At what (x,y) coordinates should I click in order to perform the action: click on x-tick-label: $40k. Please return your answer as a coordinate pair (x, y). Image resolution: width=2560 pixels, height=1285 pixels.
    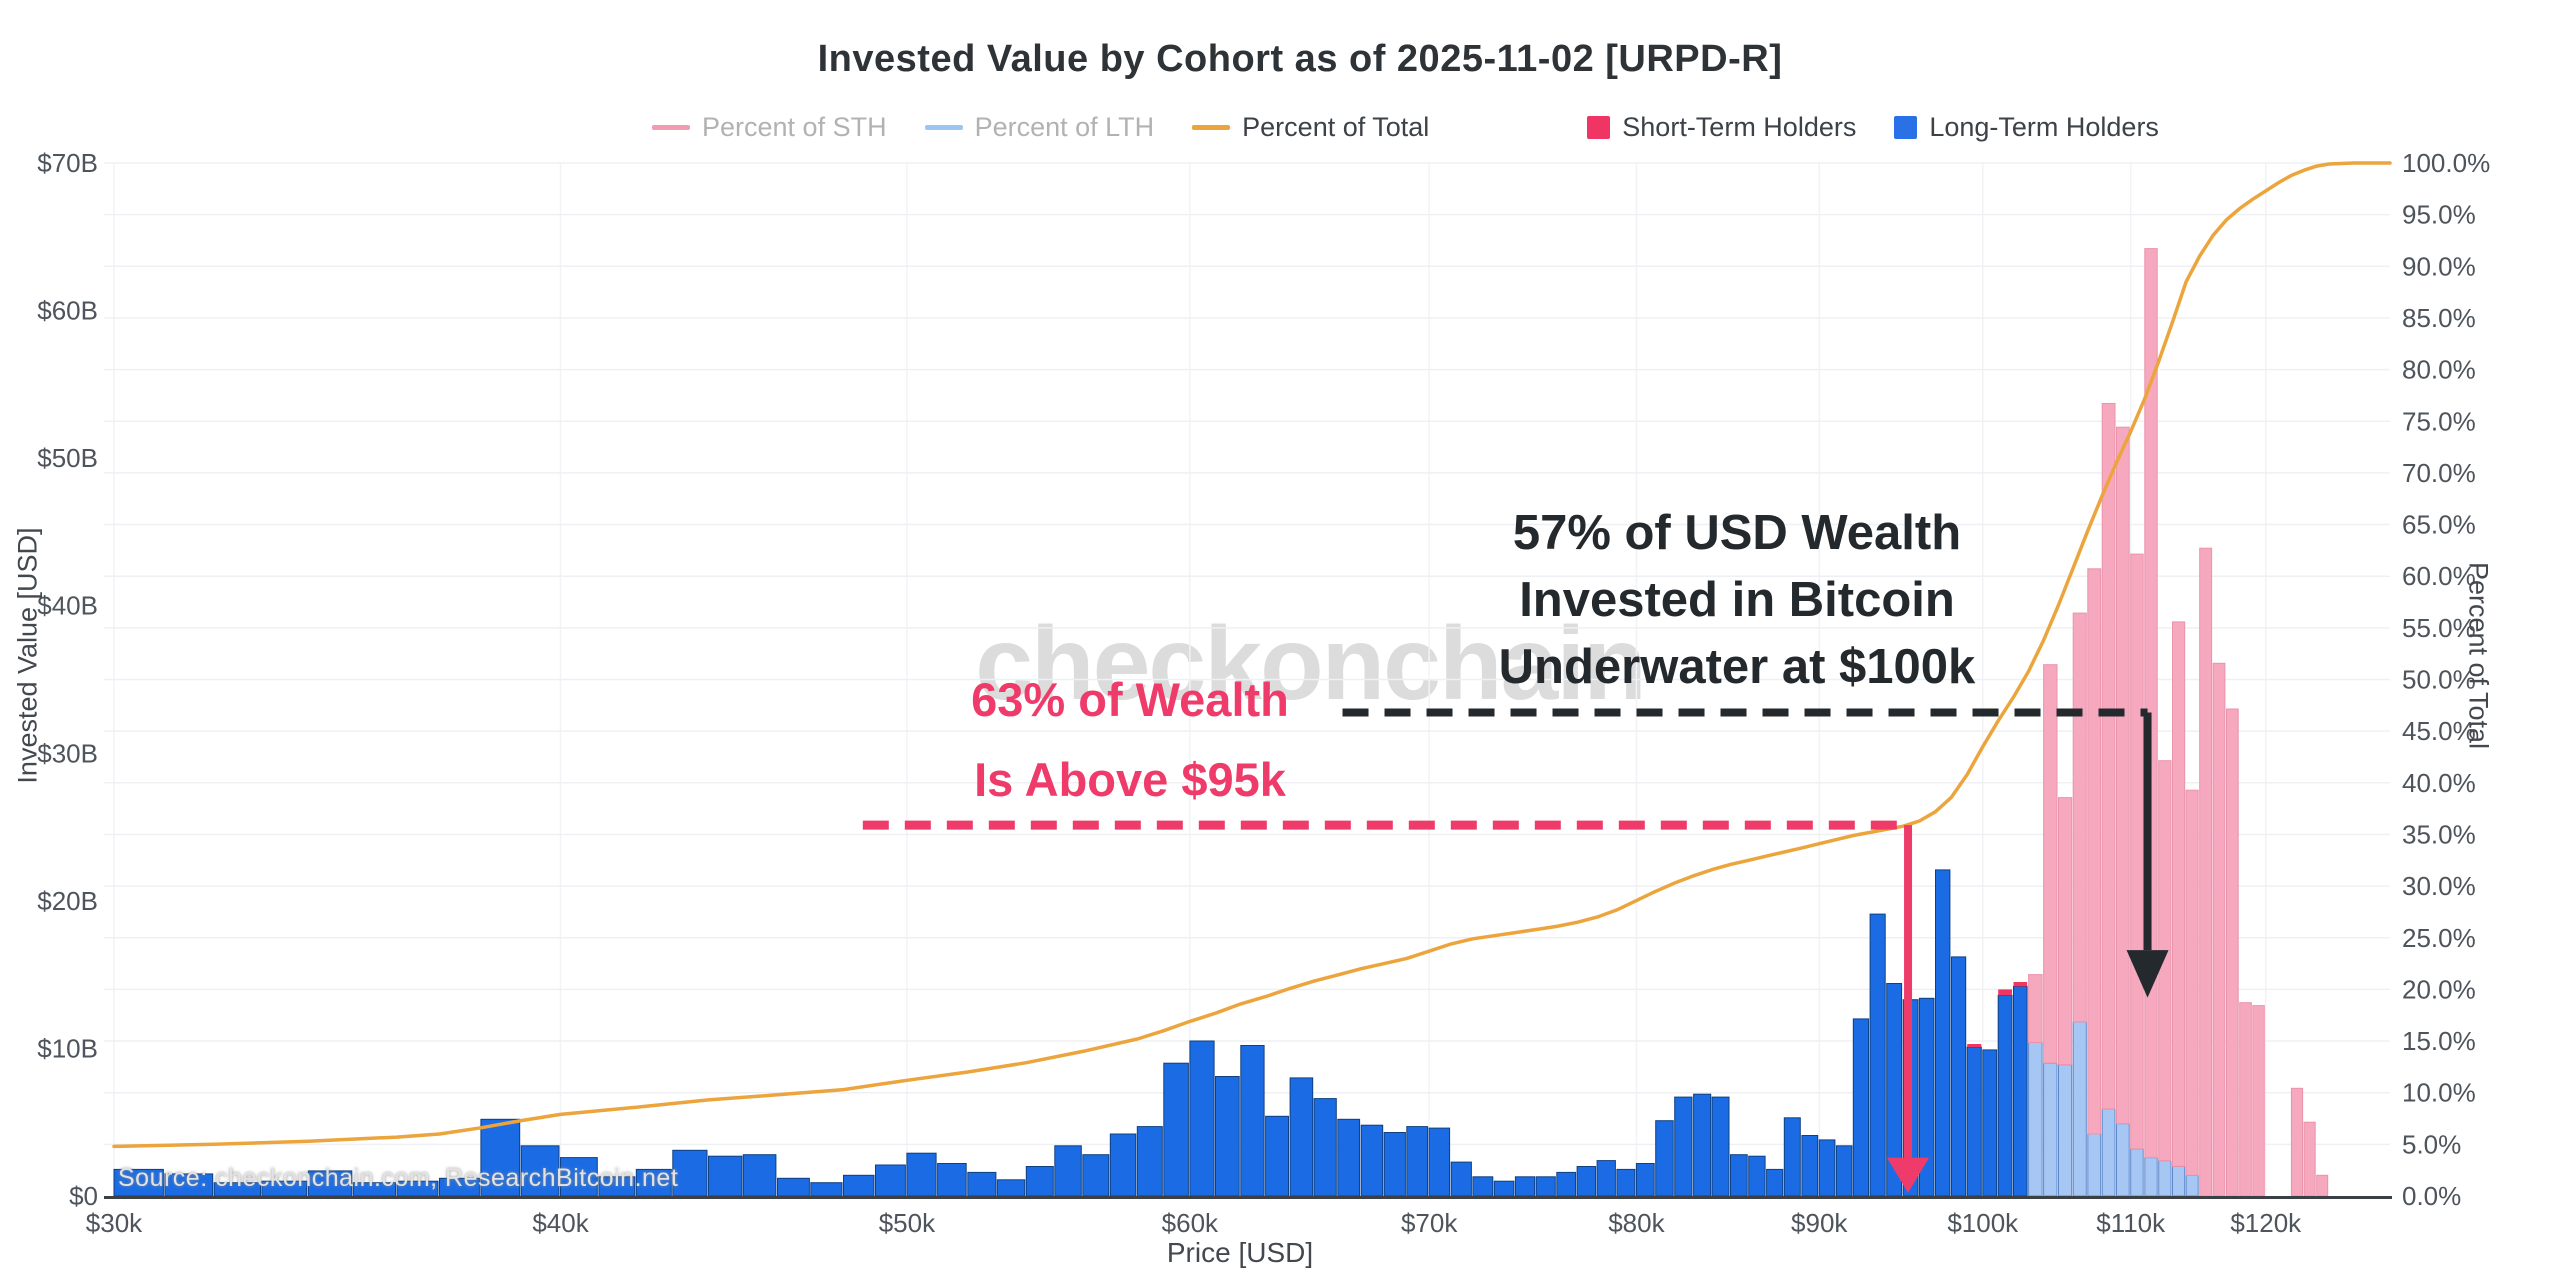
    Looking at the image, I should click on (560, 1223).